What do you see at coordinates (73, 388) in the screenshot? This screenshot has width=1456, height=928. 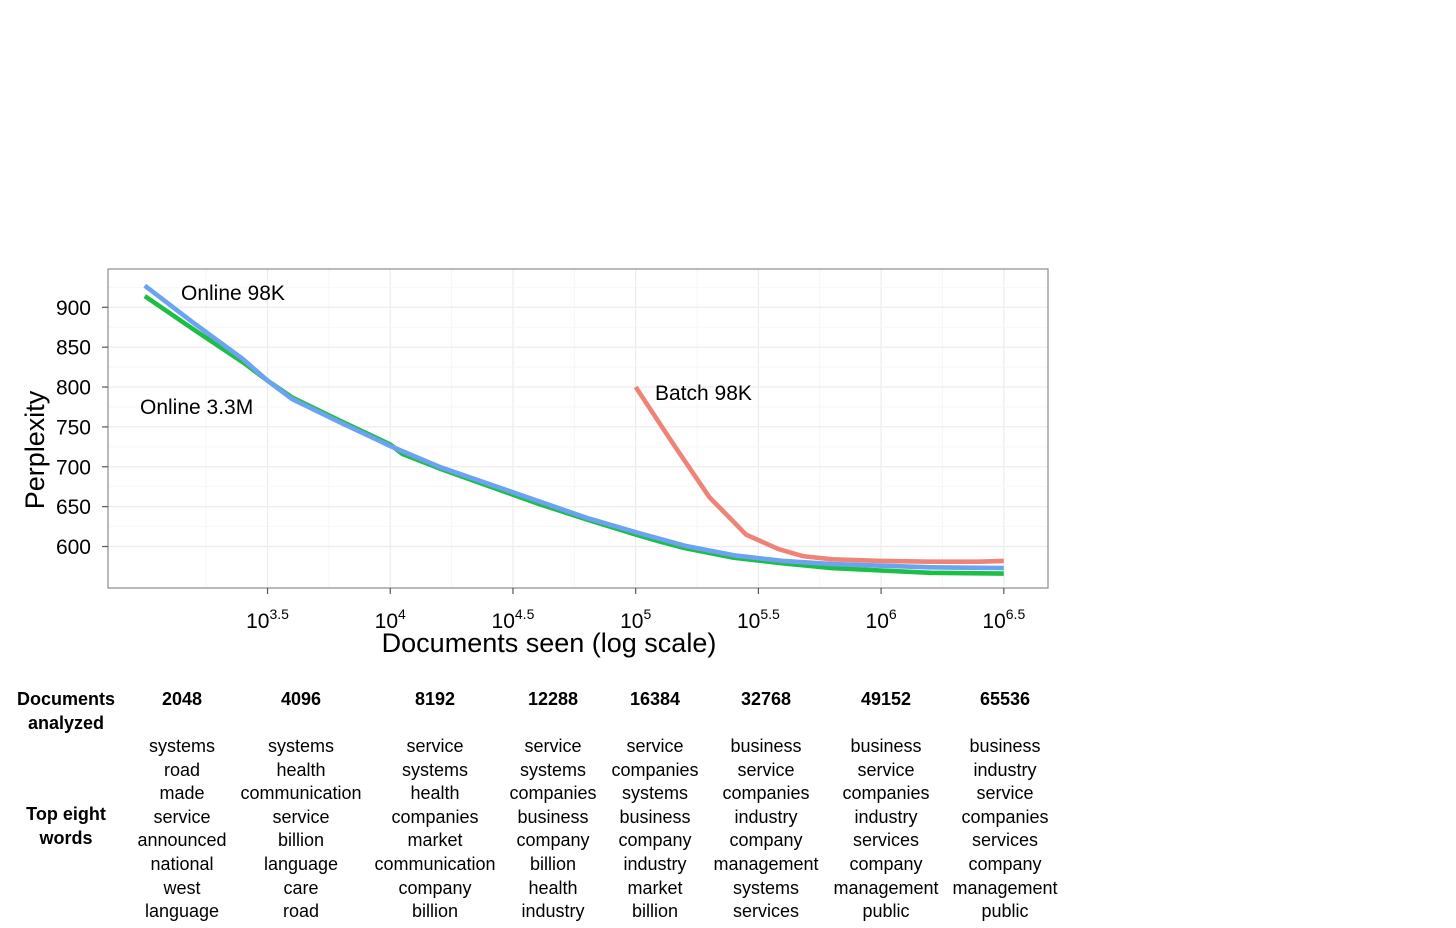 I see `y-tick-label: 800` at bounding box center [73, 388].